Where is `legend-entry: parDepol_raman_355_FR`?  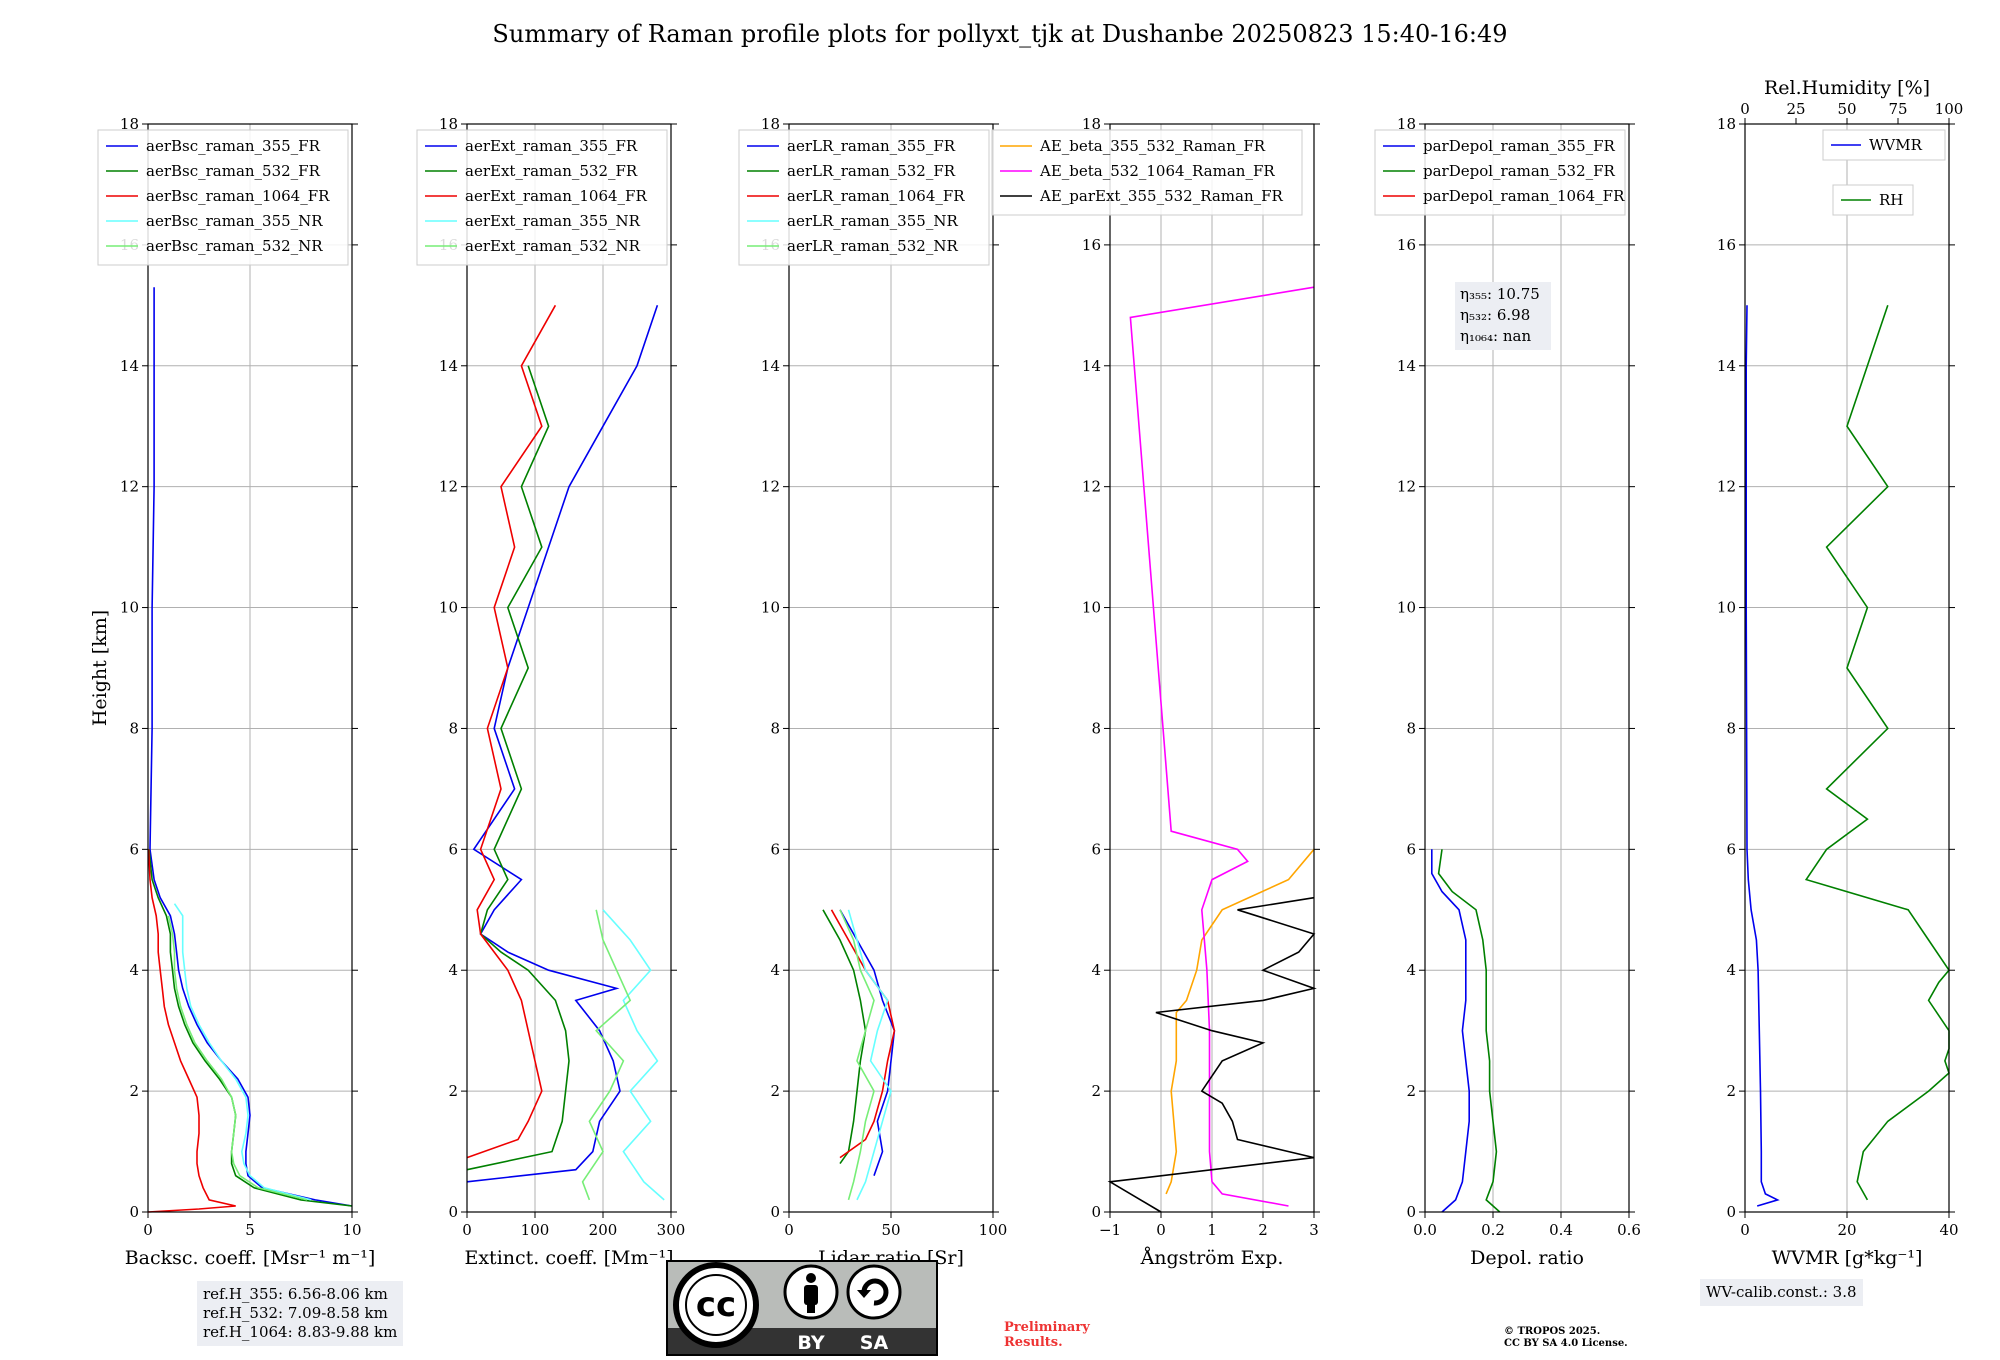
legend-entry: parDepol_raman_355_FR is located at coordinates (1519, 146).